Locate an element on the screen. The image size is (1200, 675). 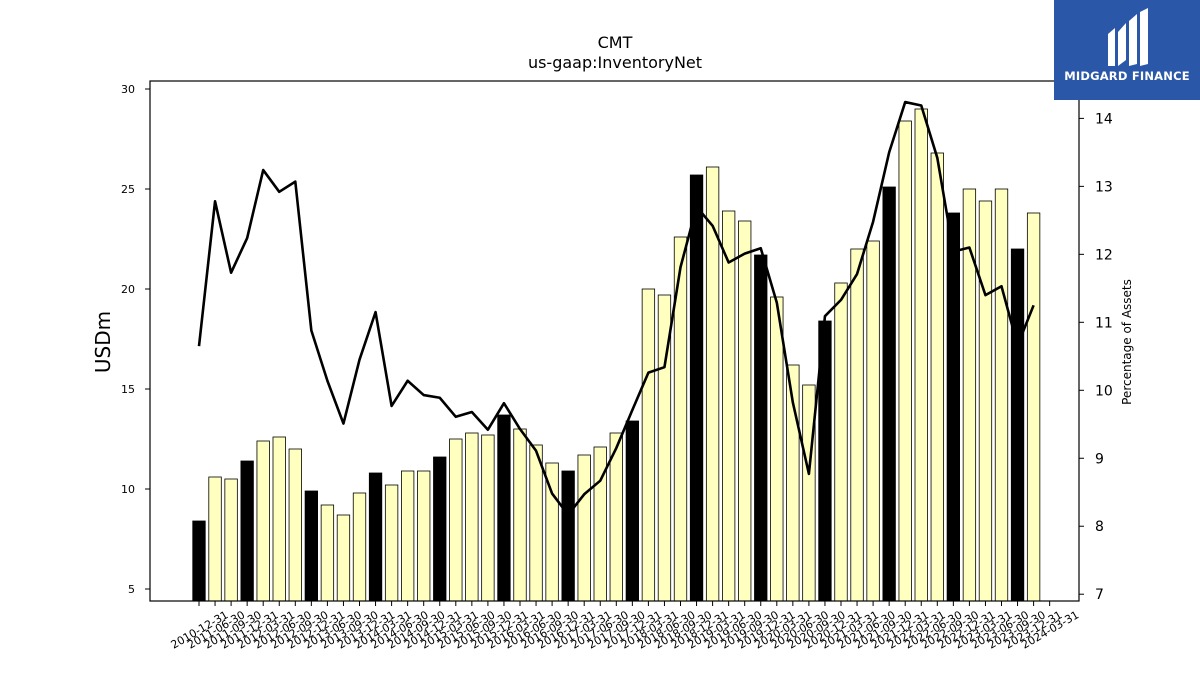
y2-tick-label: 7 is located at coordinates (1099, 595).